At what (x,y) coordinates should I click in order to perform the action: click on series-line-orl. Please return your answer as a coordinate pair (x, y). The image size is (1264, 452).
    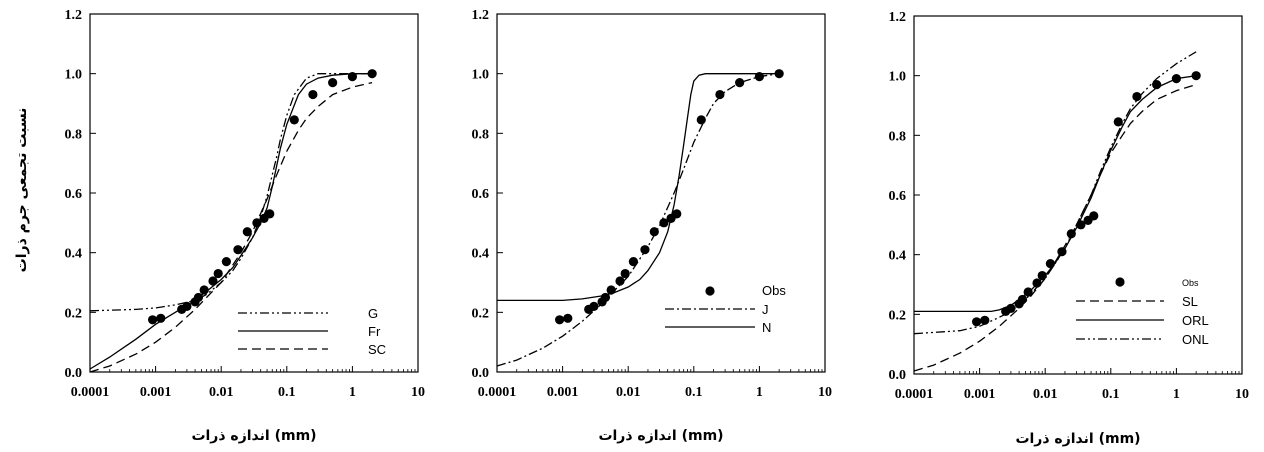
    Looking at the image, I should click on (1055, 194).